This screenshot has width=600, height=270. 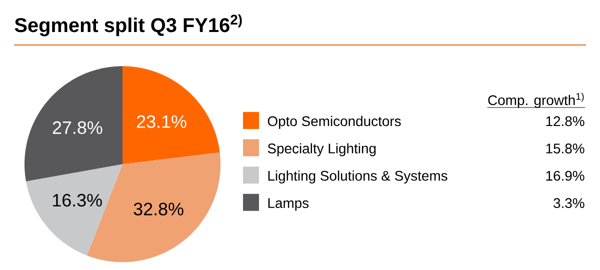 What do you see at coordinates (288, 204) in the screenshot?
I see `legend-label: Lamps` at bounding box center [288, 204].